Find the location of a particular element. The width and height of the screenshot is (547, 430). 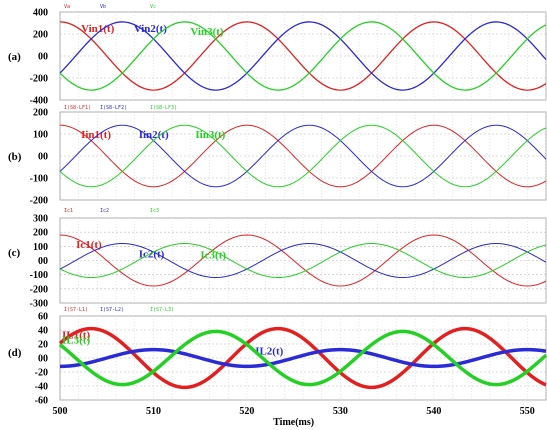

legend-entry: I(S8-LF2) is located at coordinates (113, 108).